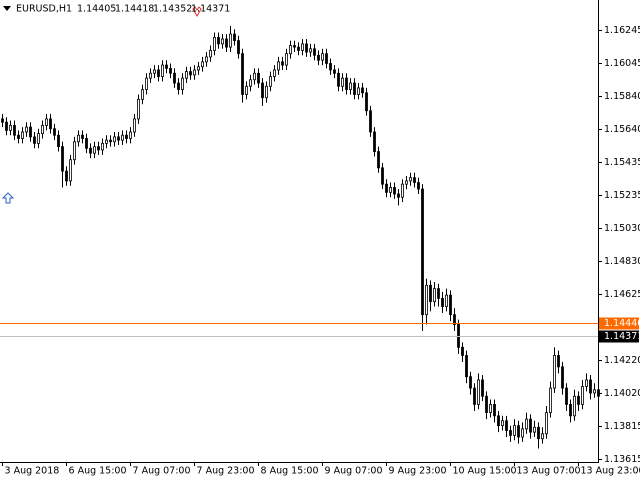 This screenshot has height=480, width=640. Describe the element at coordinates (622, 336) in the screenshot. I see `price-label: 1.14371` at that location.